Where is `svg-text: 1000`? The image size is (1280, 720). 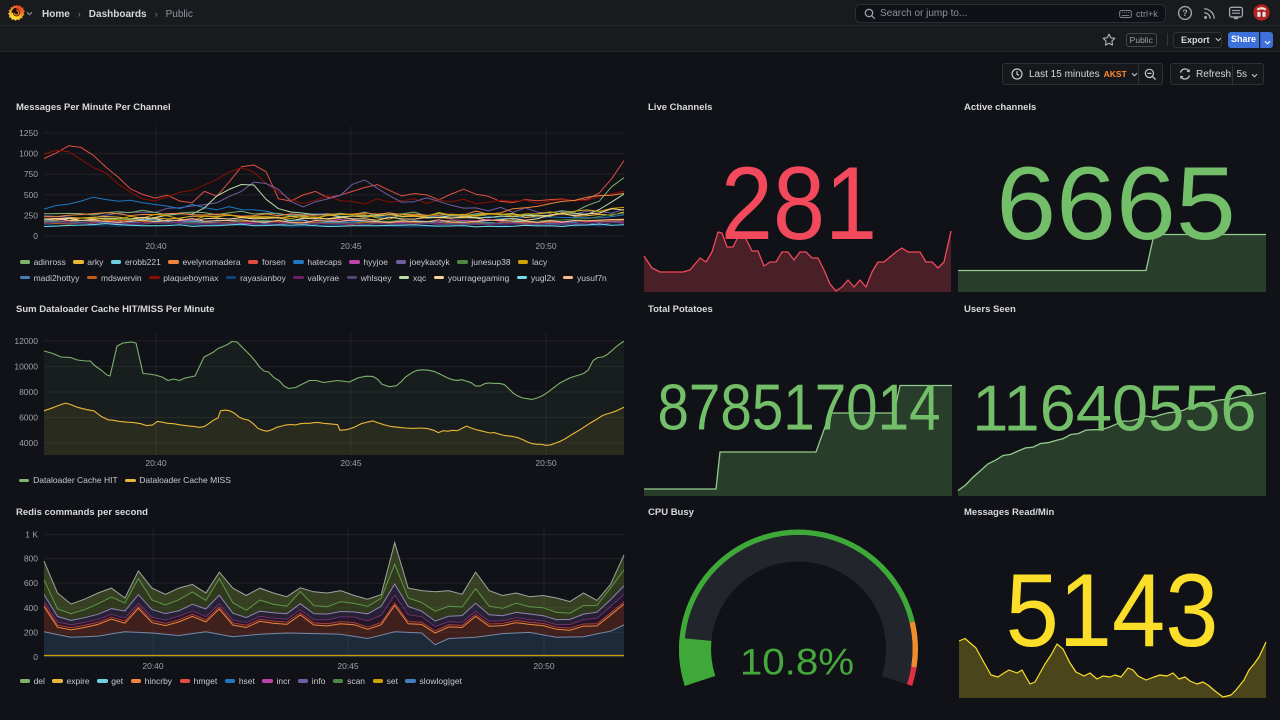
svg-text: 1000 is located at coordinates (28, 154).